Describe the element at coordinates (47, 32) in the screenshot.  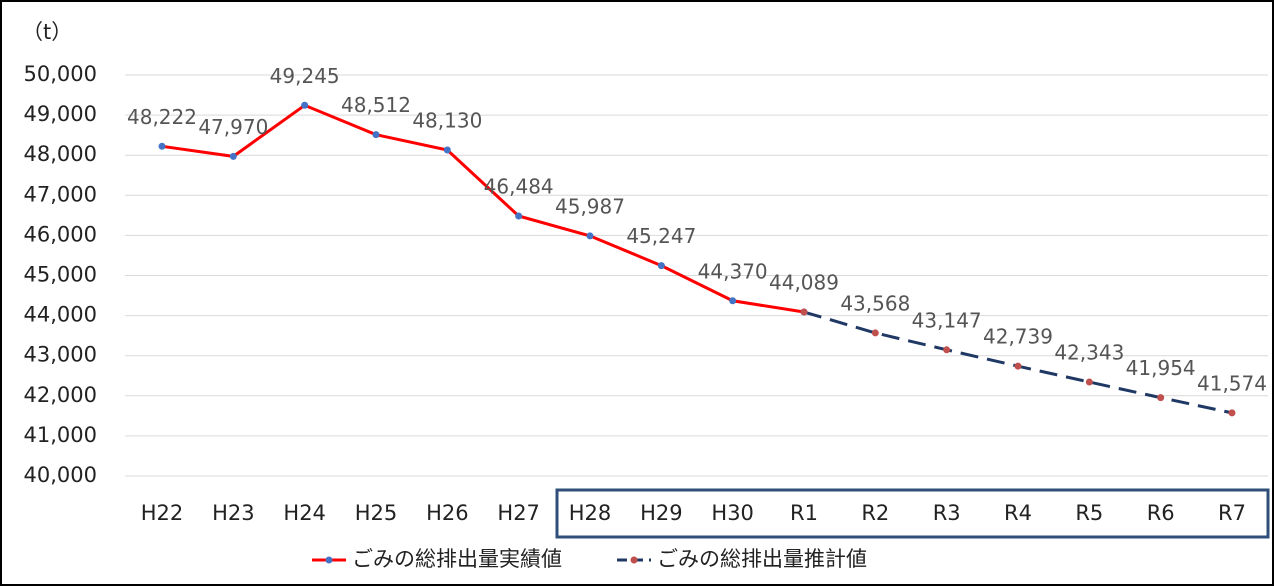
I see `y-axis-unit: （t）` at that location.